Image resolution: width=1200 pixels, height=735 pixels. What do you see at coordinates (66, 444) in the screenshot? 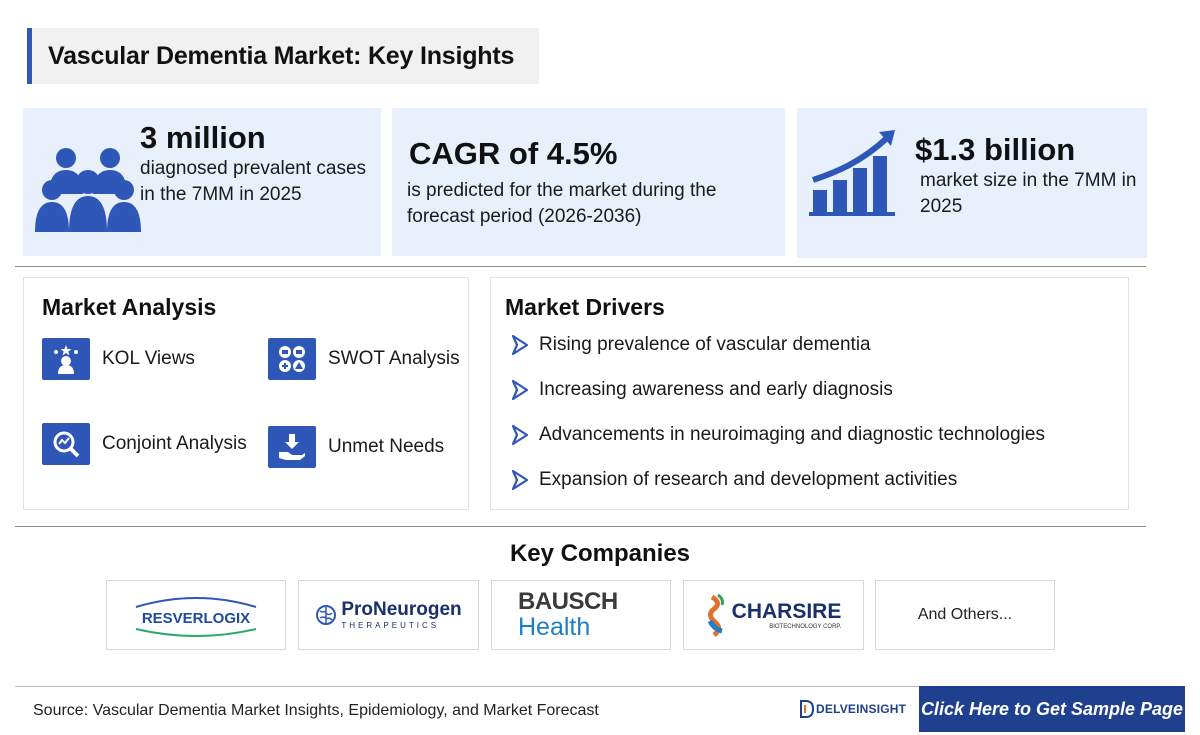
I see `conjoint-analysis-icon` at bounding box center [66, 444].